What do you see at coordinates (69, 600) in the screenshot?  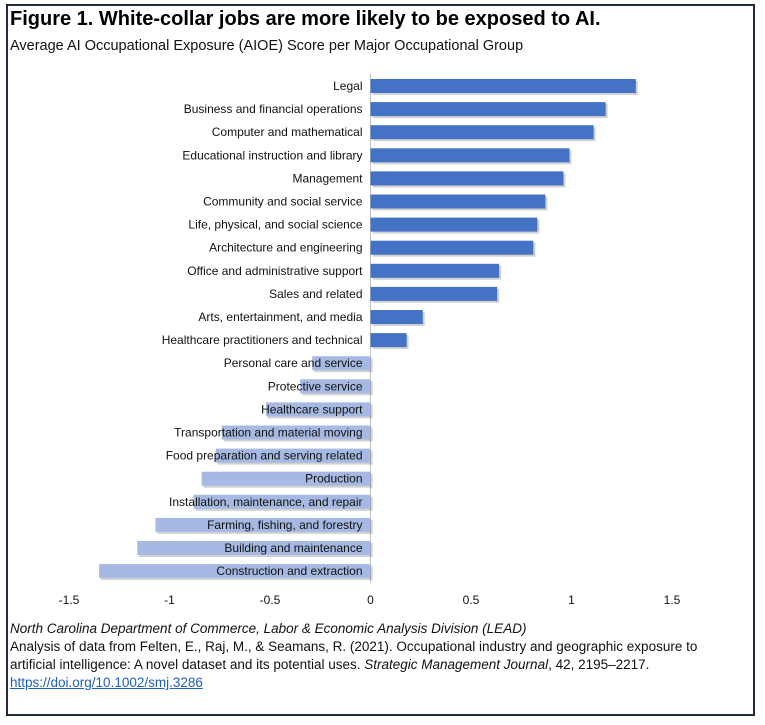 I see `x-tick-label: -1.5` at bounding box center [69, 600].